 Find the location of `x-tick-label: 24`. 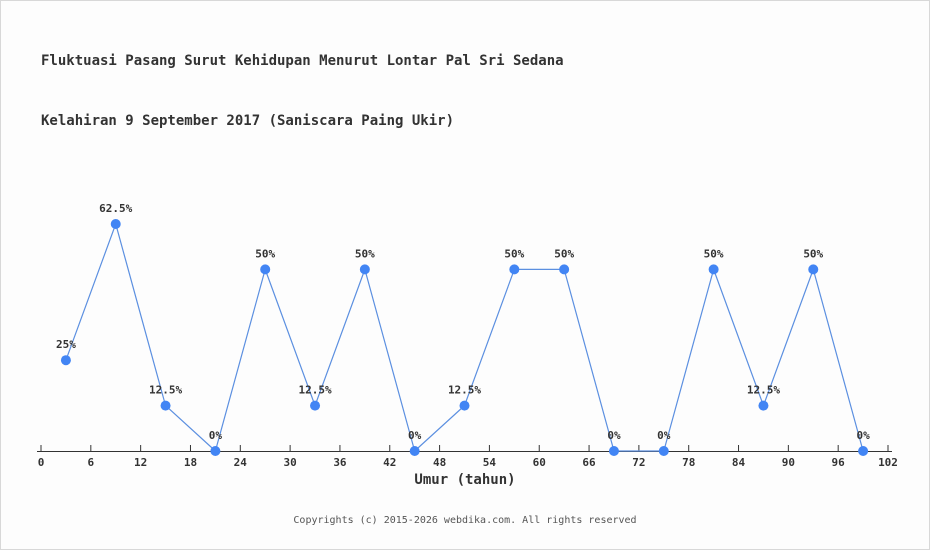

x-tick-label: 24 is located at coordinates (241, 462).